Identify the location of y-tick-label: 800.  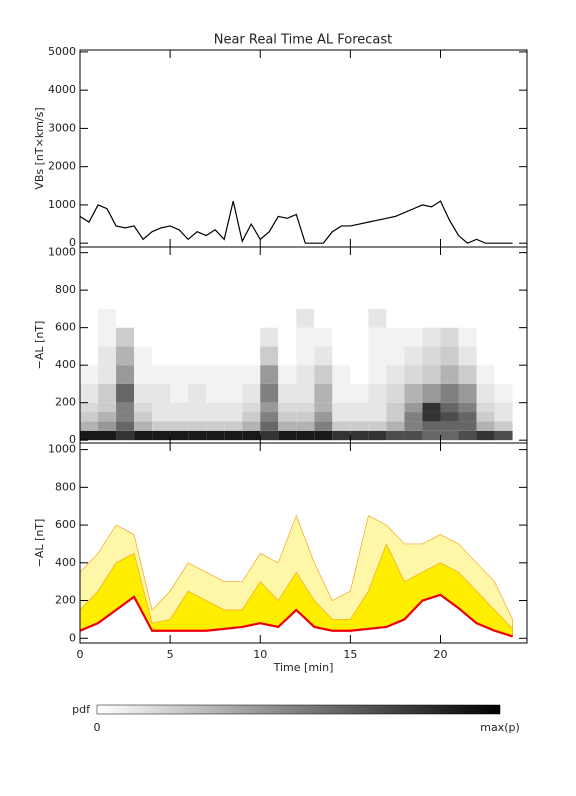
(65, 289).